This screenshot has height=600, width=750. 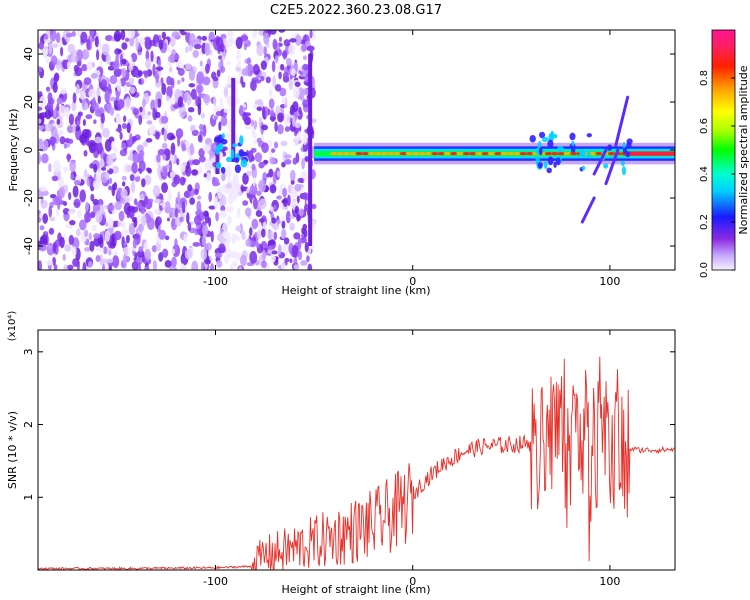 I want to click on spectrogram-y-label: Frequency (Hz), so click(x=13, y=150).